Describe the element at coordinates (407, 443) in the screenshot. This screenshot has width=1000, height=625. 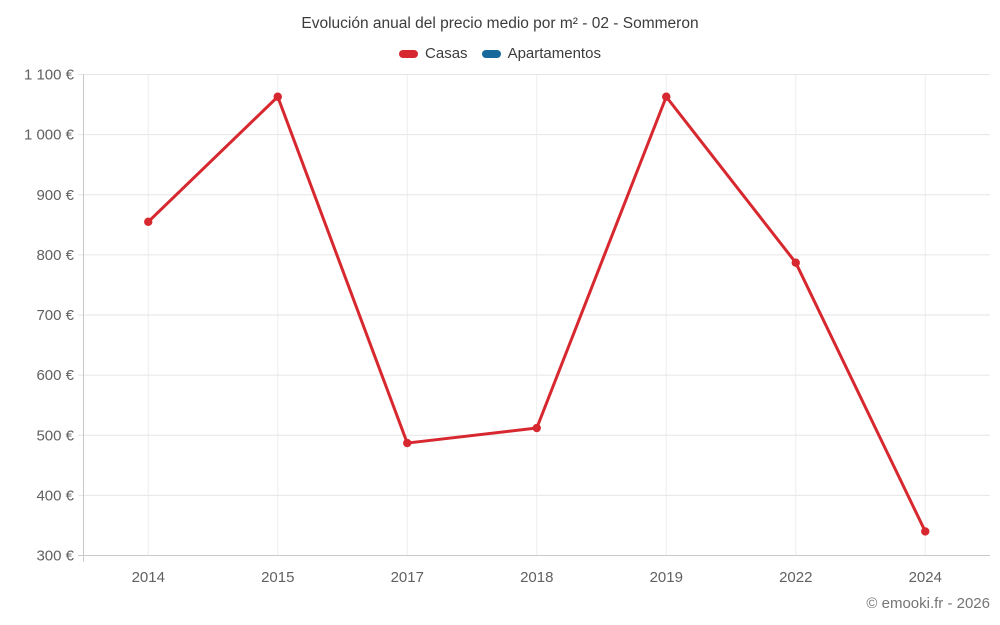
I see `data-point-casas-2017` at that location.